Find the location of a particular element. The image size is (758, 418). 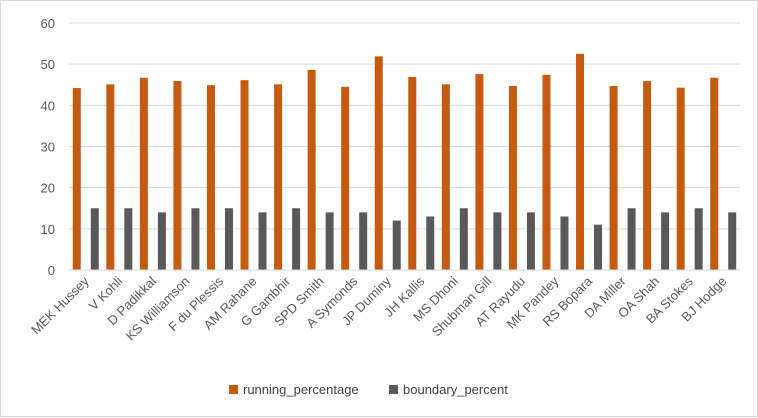

legend: running_percentage boundary_percent is located at coordinates (368, 389).